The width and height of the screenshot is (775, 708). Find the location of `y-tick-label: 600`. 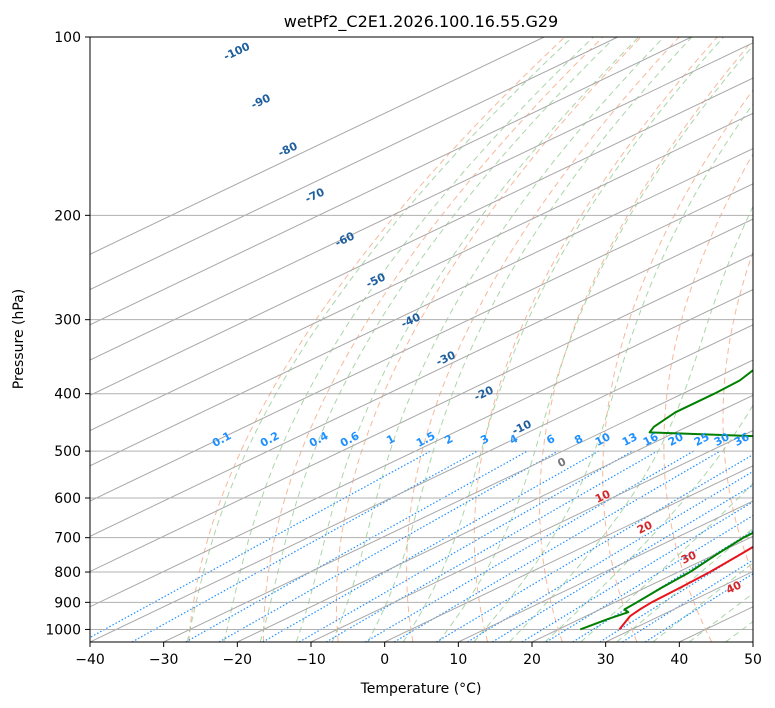

y-tick-label: 600 is located at coordinates (67, 499).